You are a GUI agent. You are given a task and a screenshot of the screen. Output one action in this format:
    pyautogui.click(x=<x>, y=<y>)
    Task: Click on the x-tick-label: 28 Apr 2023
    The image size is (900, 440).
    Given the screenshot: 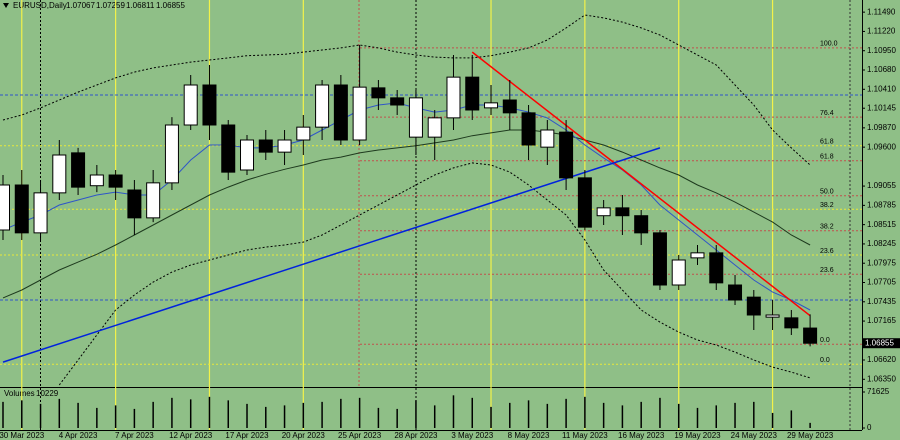 What is the action you would take?
    pyautogui.click(x=416, y=435)
    